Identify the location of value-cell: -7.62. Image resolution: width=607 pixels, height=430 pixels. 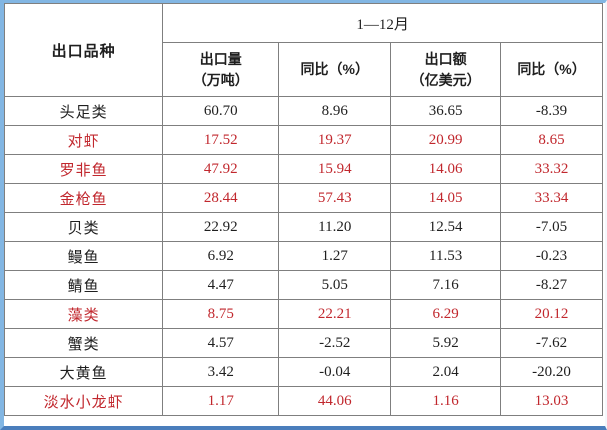
(551, 343).